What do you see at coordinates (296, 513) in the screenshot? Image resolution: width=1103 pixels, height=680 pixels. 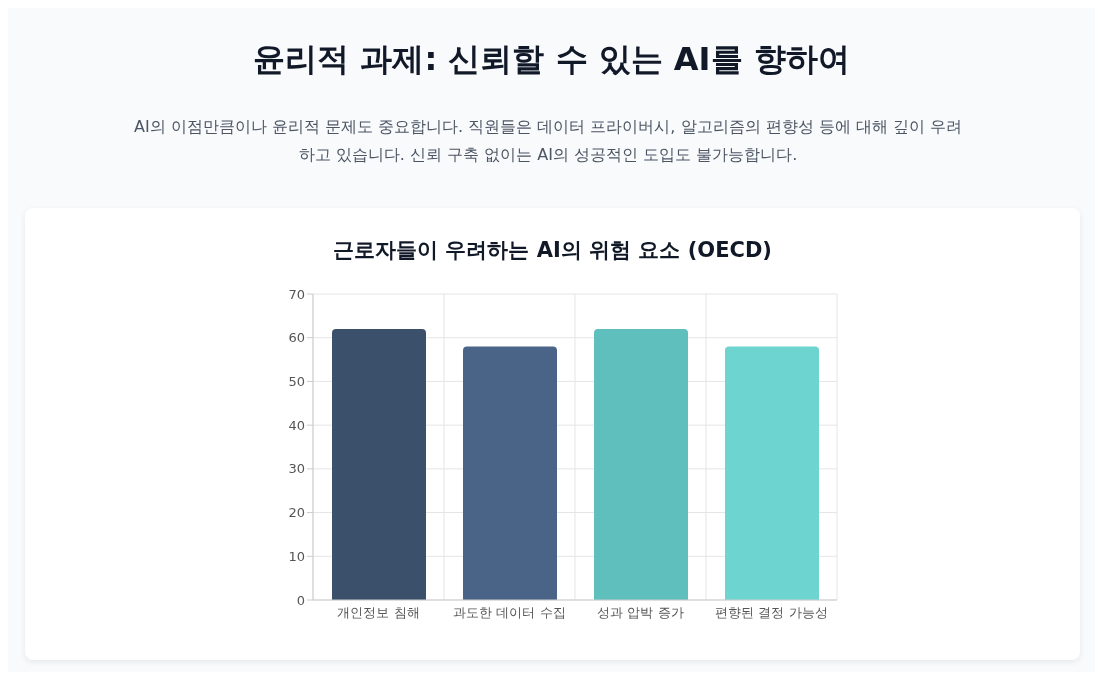 I see `y-tick-label: 20` at bounding box center [296, 513].